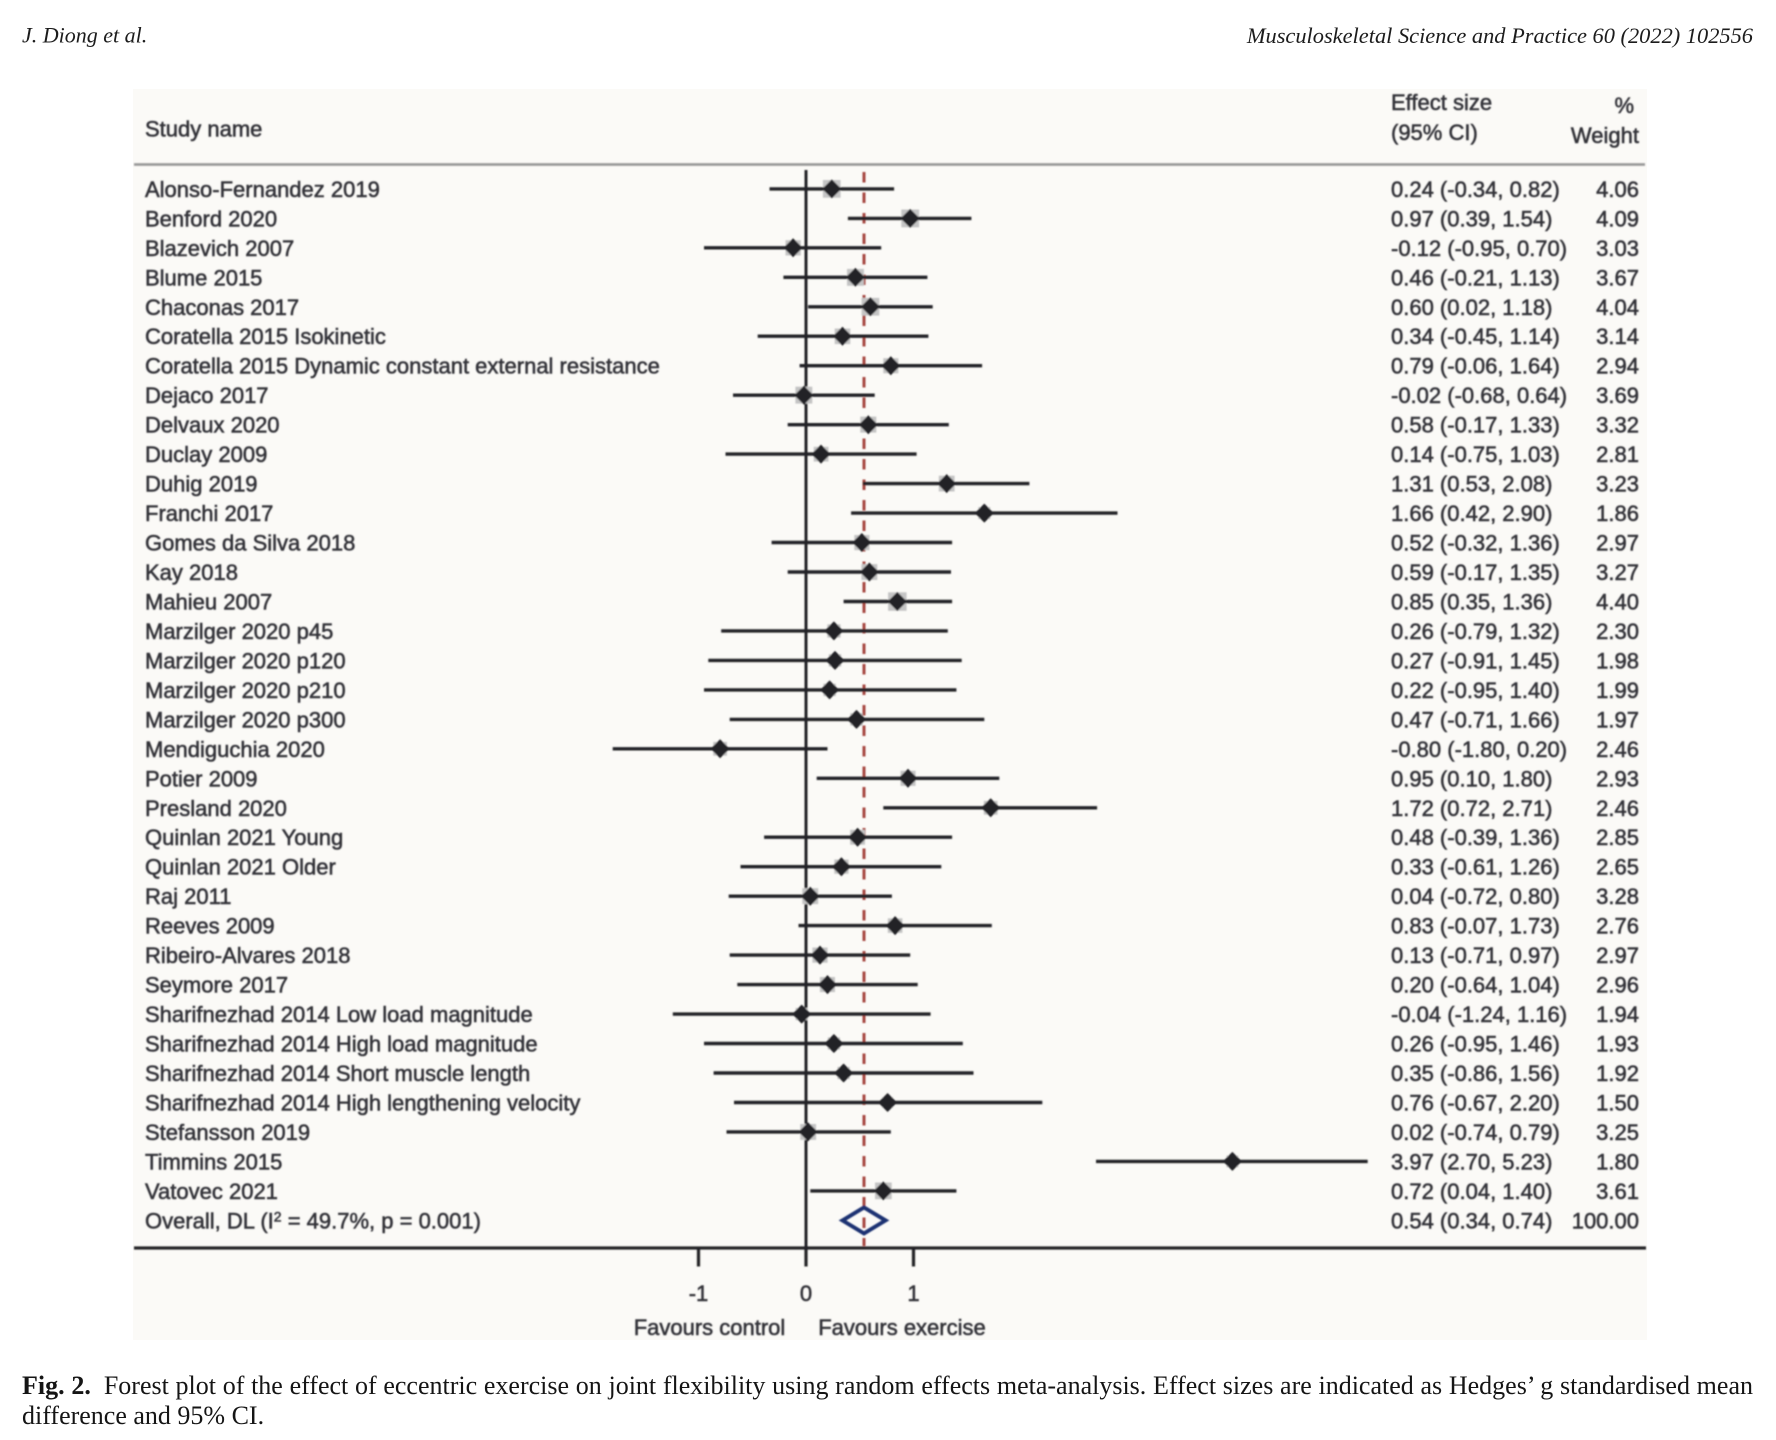 This screenshot has height=1440, width=1776. What do you see at coordinates (1475, 660) in the screenshot?
I see `svg-text: 0.27 (-0.91, 1.45)` at bounding box center [1475, 660].